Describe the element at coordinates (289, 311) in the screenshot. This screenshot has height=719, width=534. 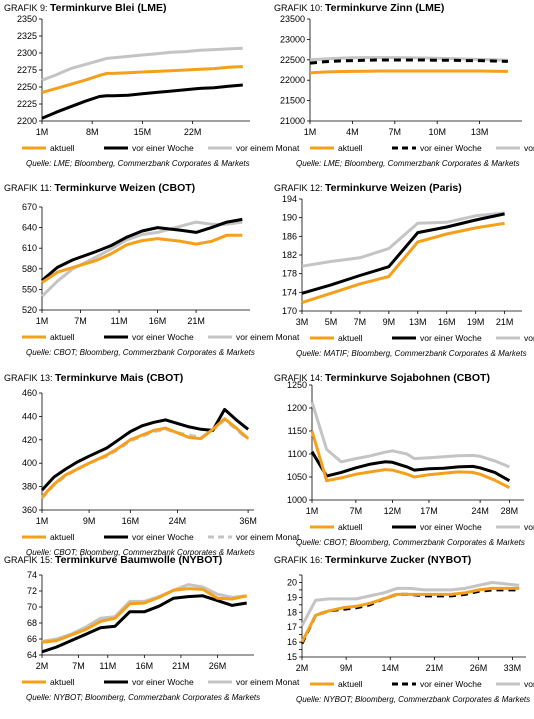
I see `y-tick-label: 170` at that location.